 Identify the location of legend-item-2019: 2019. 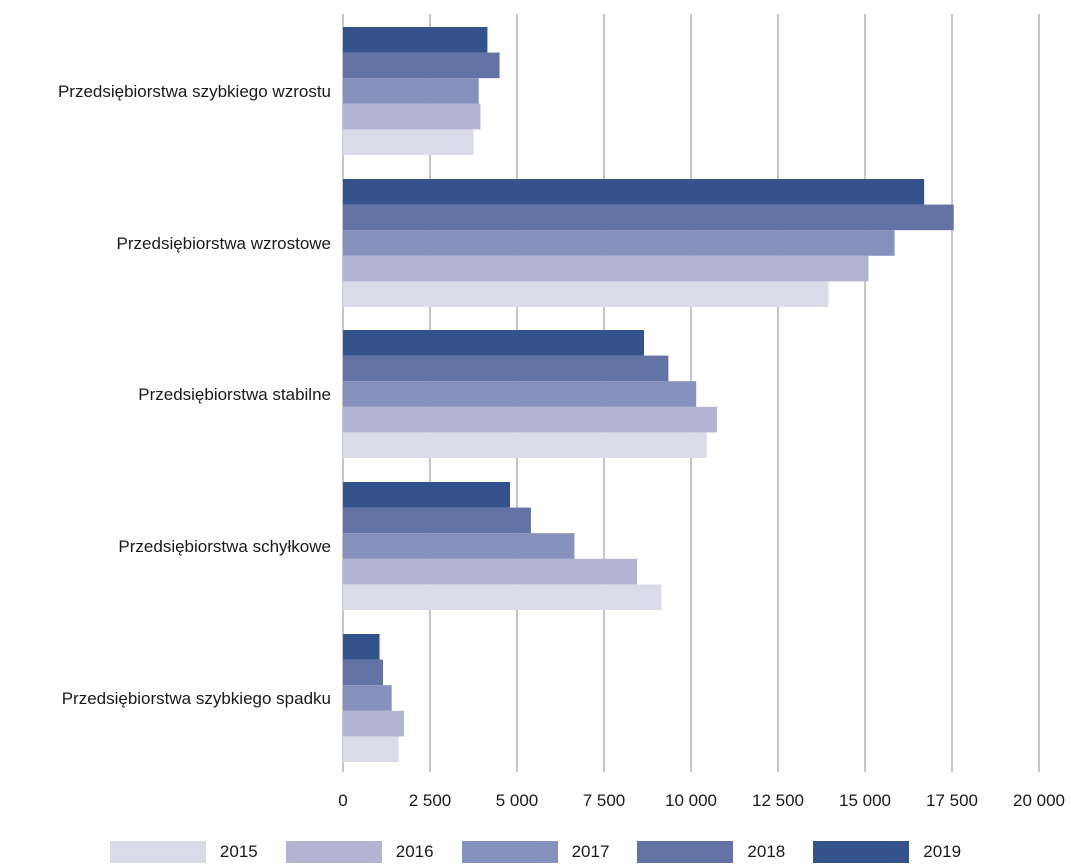
(887, 852).